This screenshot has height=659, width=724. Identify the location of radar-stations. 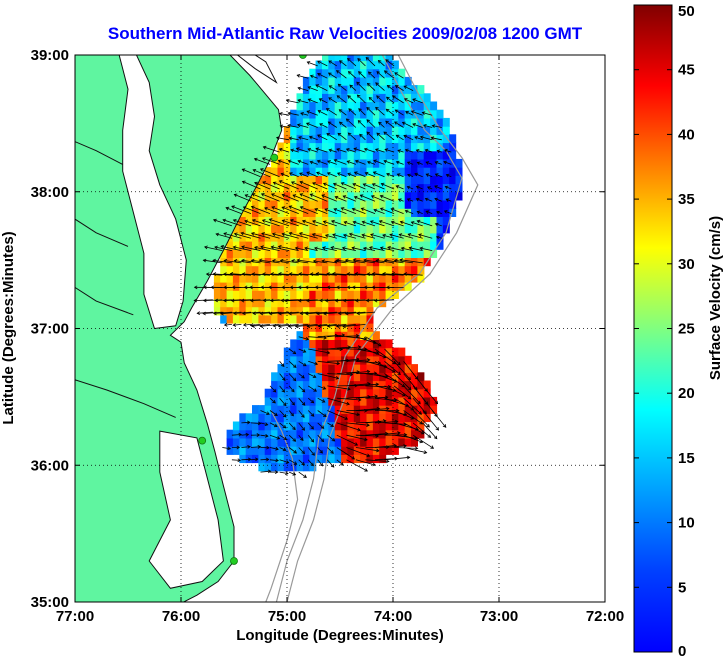
(252, 310).